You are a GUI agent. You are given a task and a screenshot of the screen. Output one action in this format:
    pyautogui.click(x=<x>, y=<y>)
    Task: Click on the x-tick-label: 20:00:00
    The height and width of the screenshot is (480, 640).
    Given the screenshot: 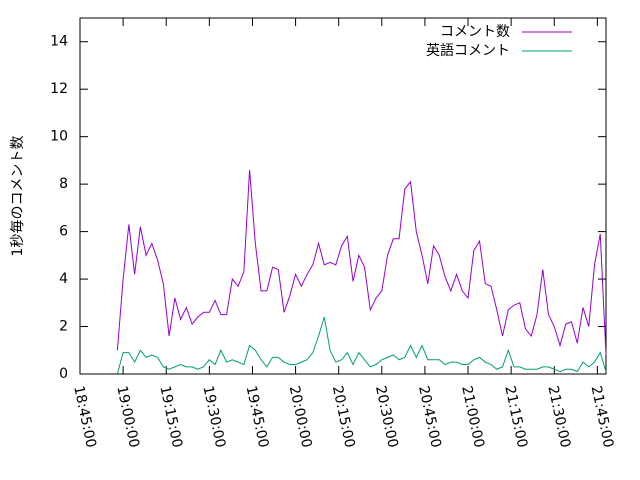 What is the action you would take?
    pyautogui.click(x=300, y=416)
    